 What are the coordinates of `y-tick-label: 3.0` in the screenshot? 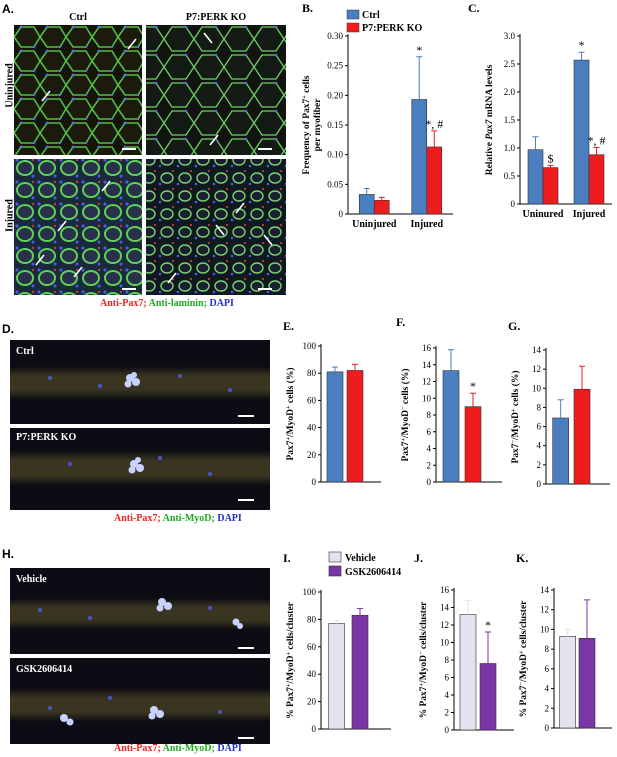 It's located at (510, 36).